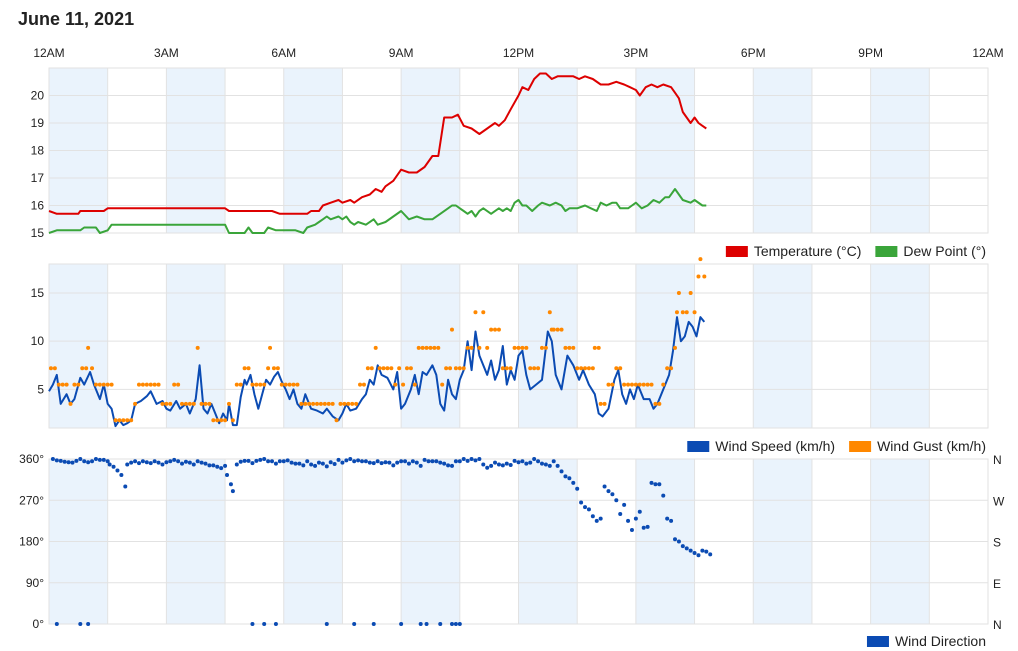  I want to click on time-axis-label: 6AM, so click(283, 53).